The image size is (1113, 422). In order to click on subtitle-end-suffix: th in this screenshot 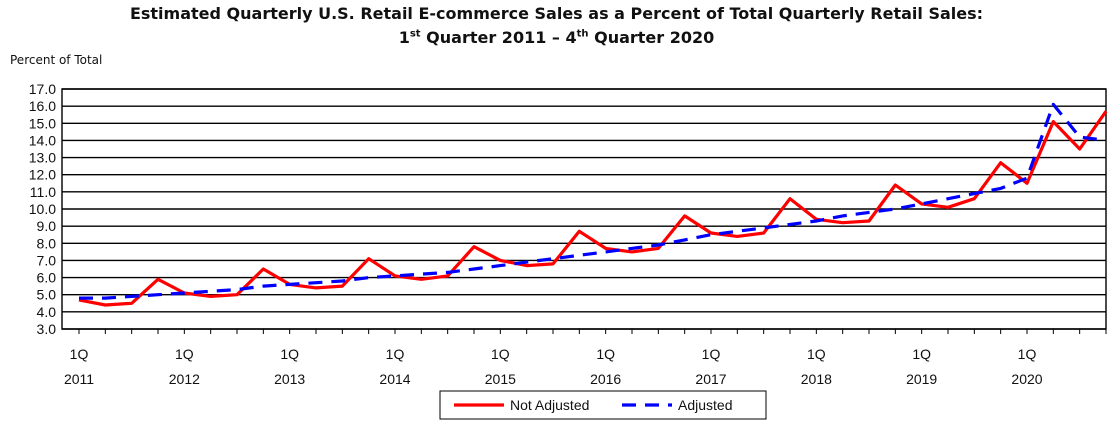, I will do `click(582, 34)`.